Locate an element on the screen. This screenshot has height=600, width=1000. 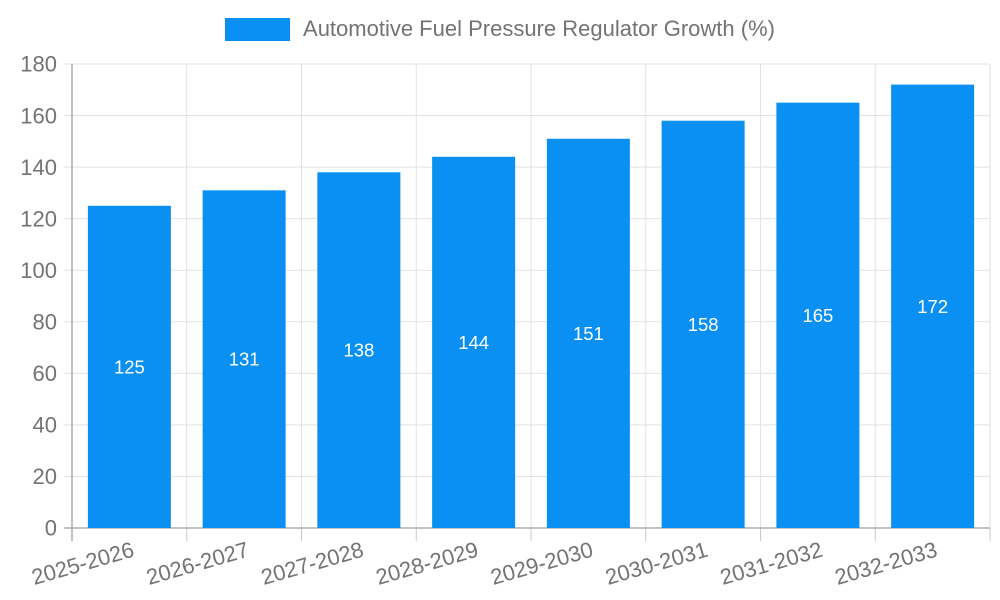
x-tick-label: 2028-2029 is located at coordinates (427, 563).